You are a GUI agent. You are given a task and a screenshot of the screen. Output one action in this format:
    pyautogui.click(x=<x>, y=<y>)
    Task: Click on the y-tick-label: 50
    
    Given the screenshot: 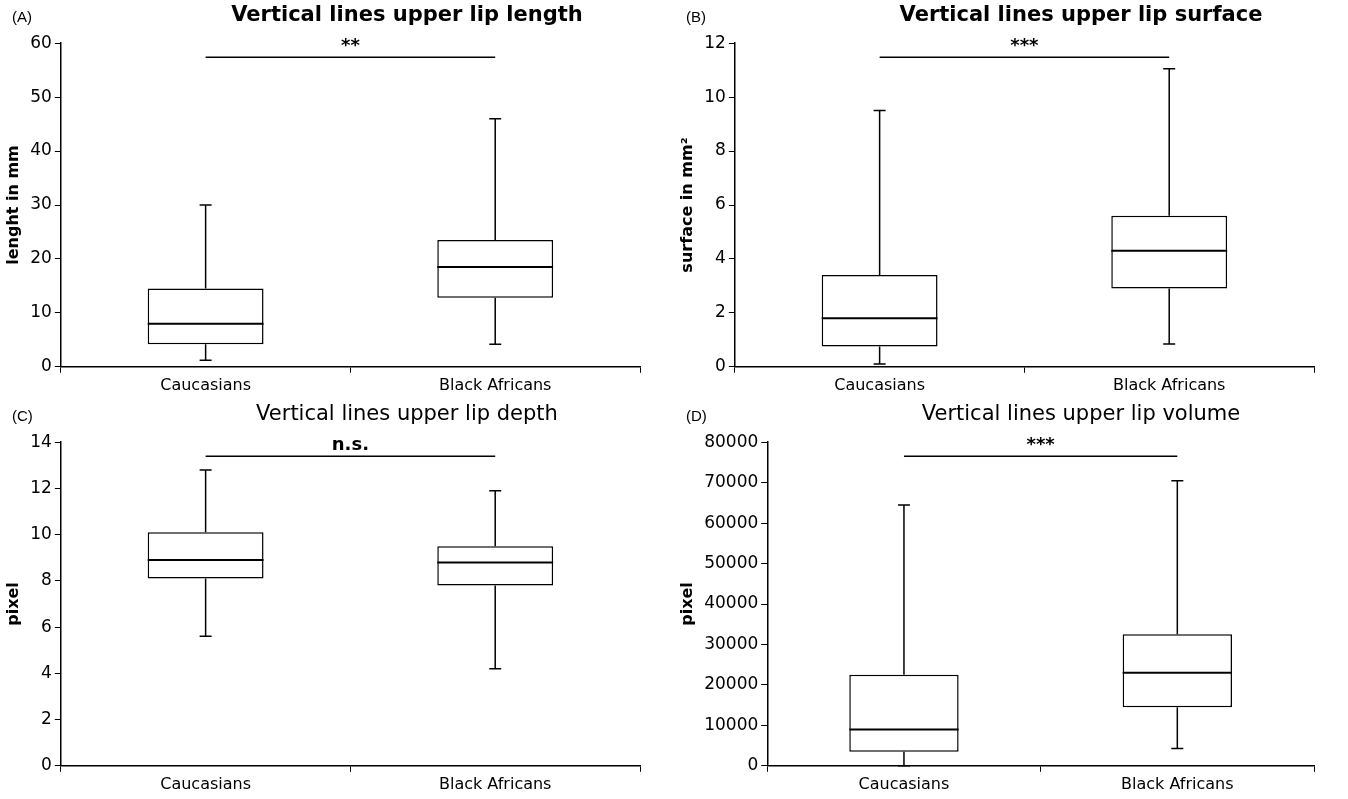 What is the action you would take?
    pyautogui.click(x=41, y=95)
    